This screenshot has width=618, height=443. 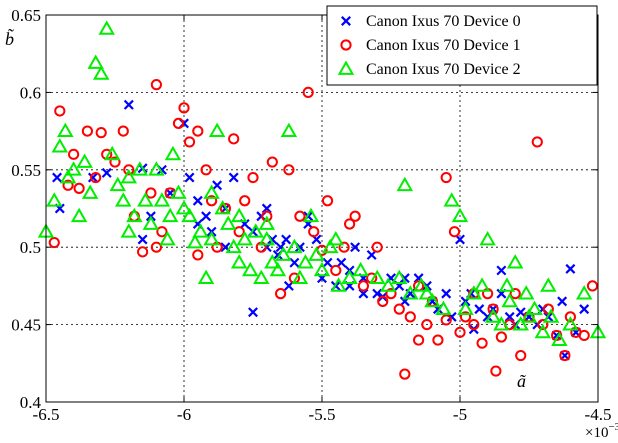 I want to click on y-tick-label: 0.55, so click(x=26, y=170).